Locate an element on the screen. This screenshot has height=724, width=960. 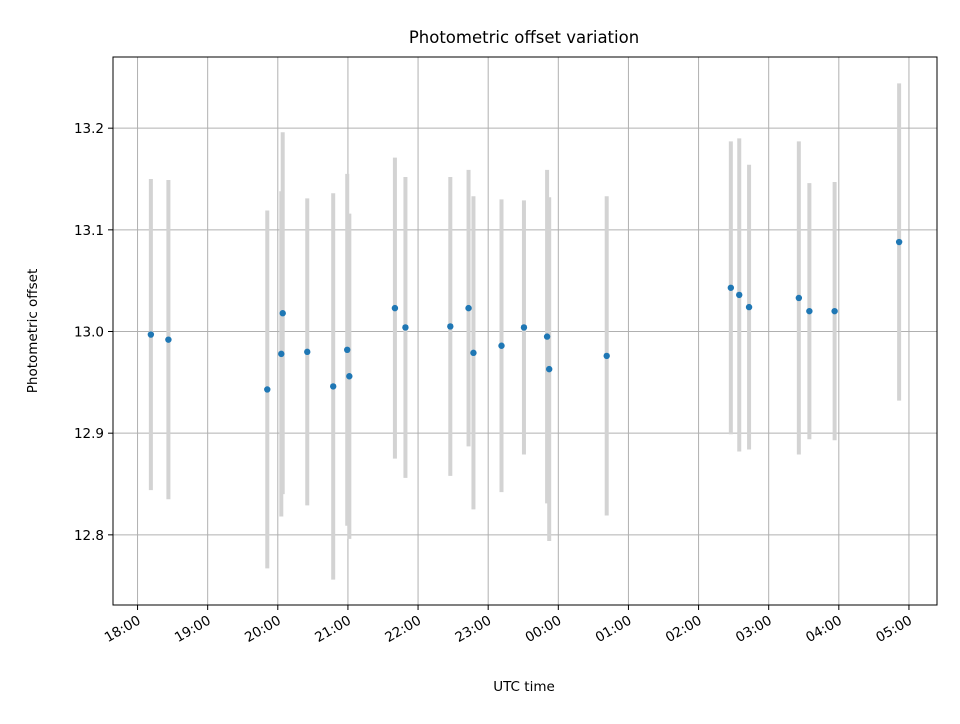
y-axis-ticks: 12.8 12.9 13.0 13.1 13.2 is located at coordinates (93, 332).